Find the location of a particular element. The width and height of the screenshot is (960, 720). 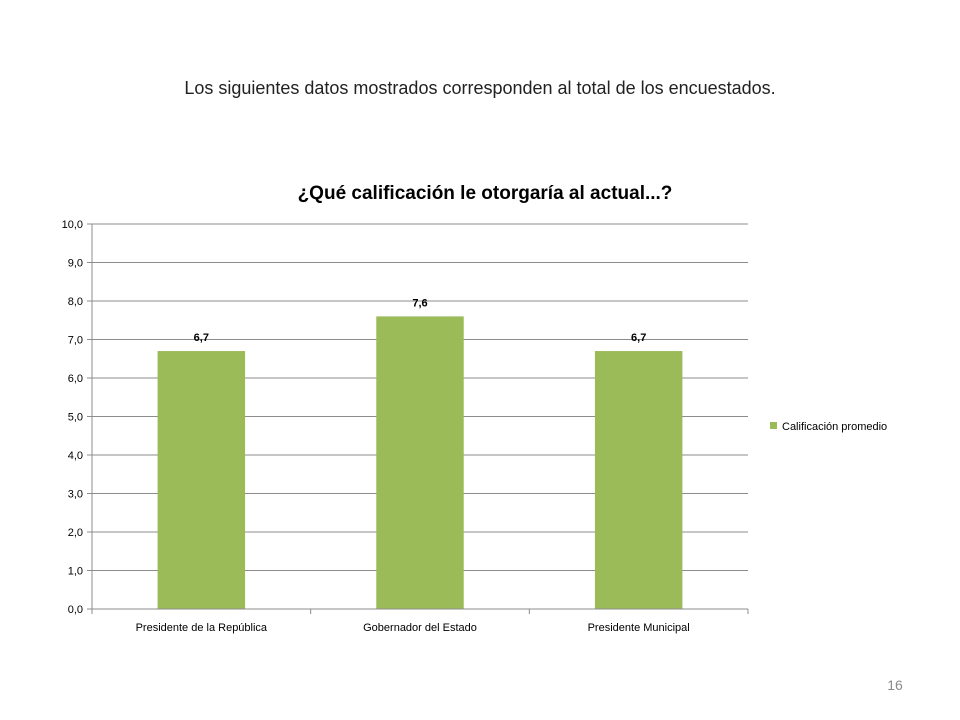

y-tick-label: 0,0 is located at coordinates (75, 610).